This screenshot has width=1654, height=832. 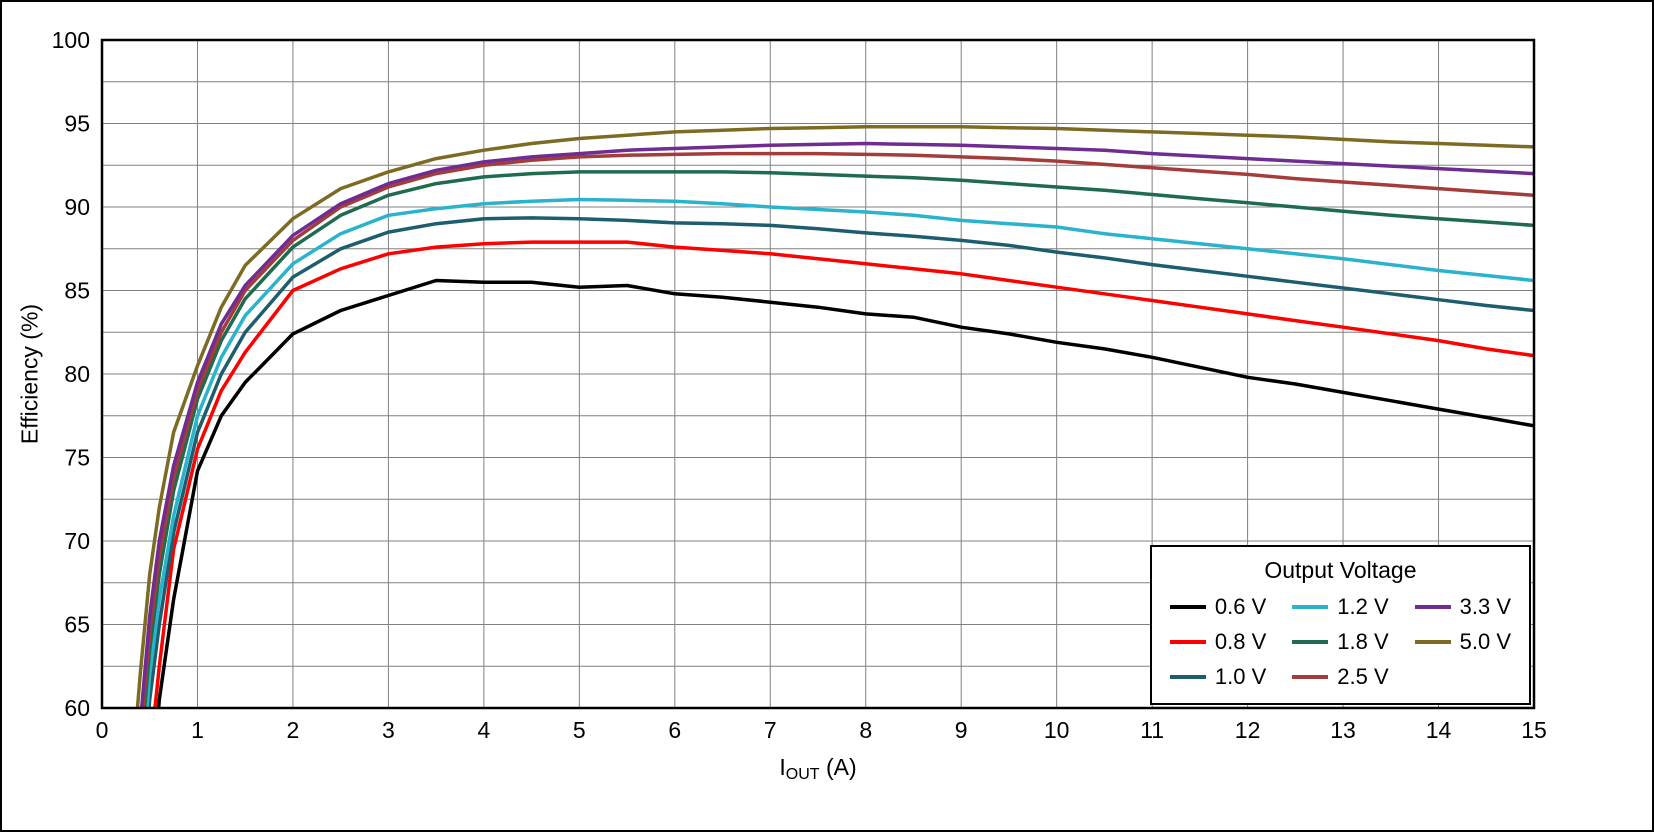 I want to click on legend-items: 0.6 V 0.8 V 1.0 V 1.2 V 1.8 V 2.5 V 3.3 V 5.0 V, so click(x=1340, y=642).